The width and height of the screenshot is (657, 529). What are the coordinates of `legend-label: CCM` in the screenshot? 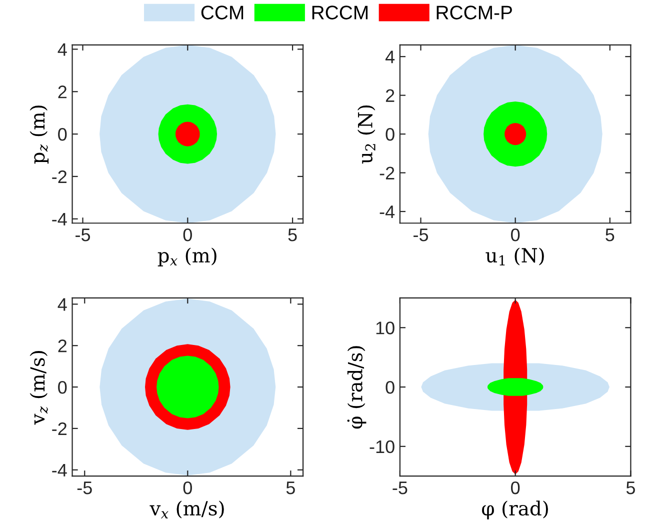 It's located at (222, 13).